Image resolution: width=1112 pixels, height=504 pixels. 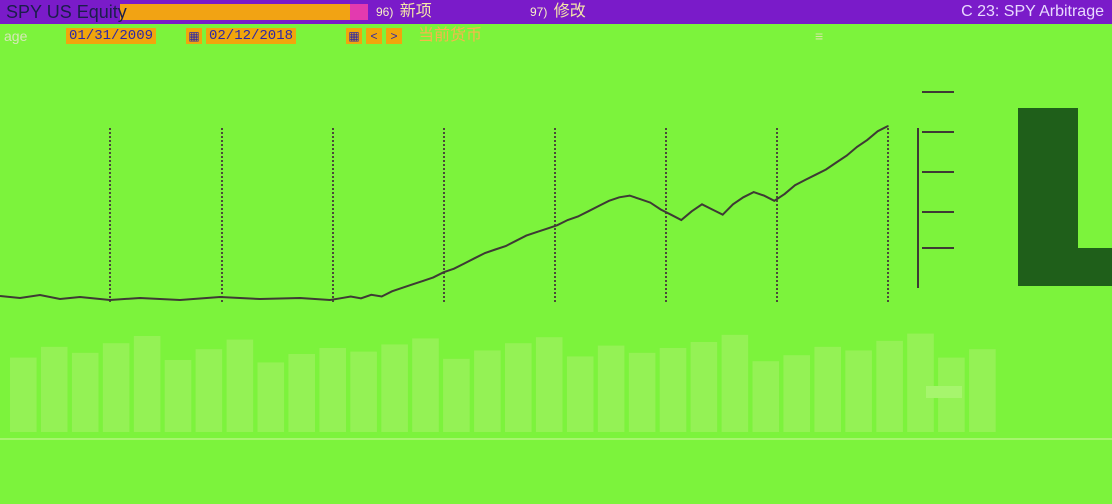 What do you see at coordinates (394, 36) in the screenshot?
I see `chevron-right-icon: >` at bounding box center [394, 36].